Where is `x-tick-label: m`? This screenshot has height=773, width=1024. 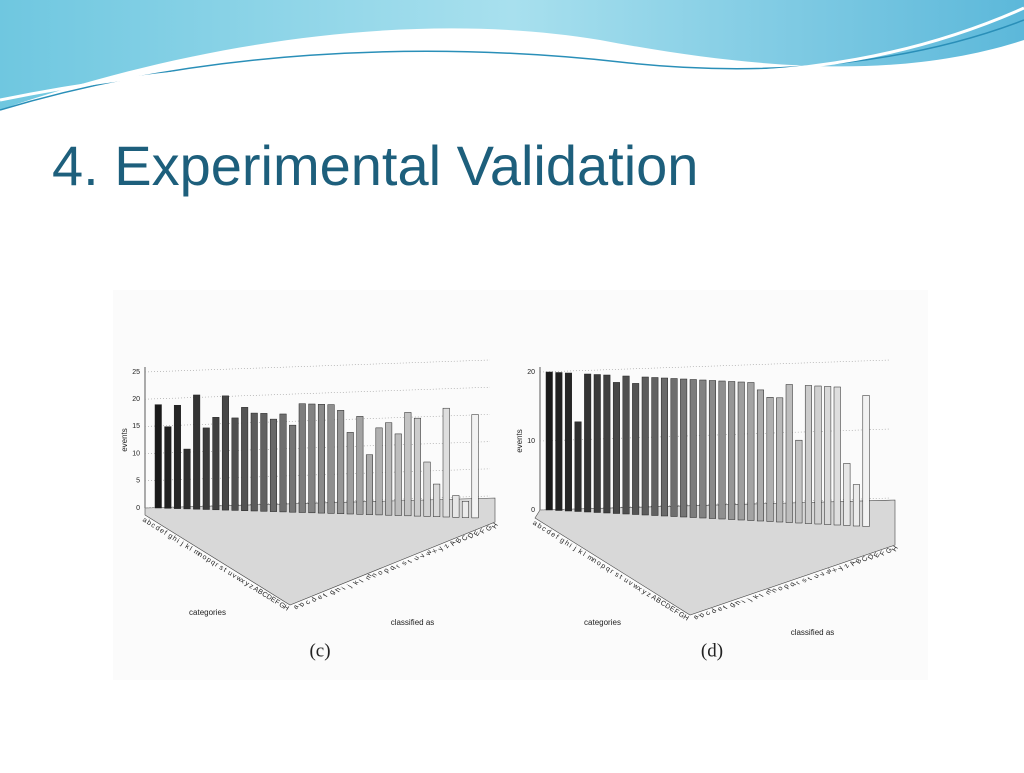 x-tick-label: m is located at coordinates (369, 577).